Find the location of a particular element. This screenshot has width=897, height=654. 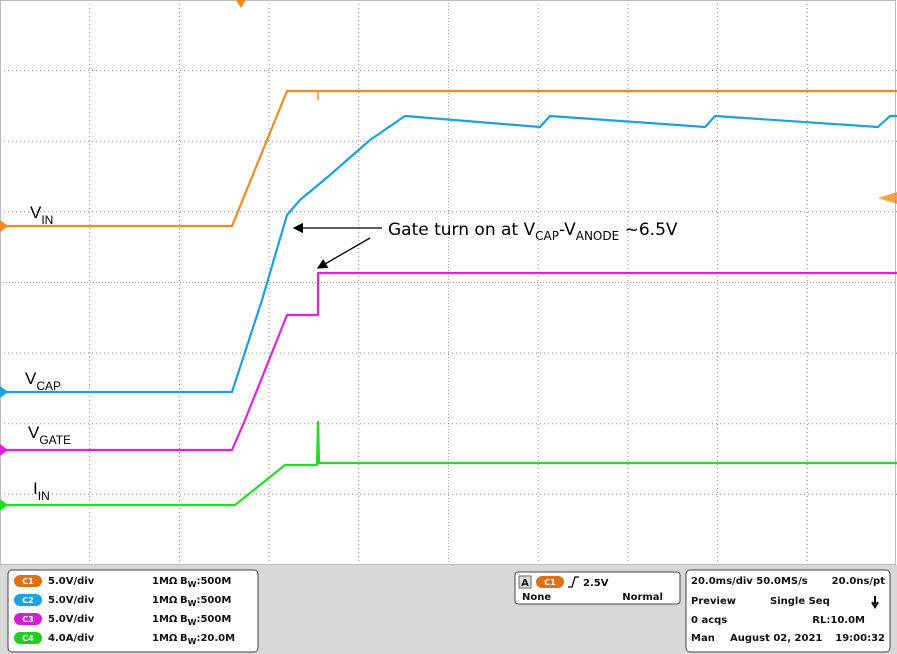

acq-mode: Man is located at coordinates (703, 638).